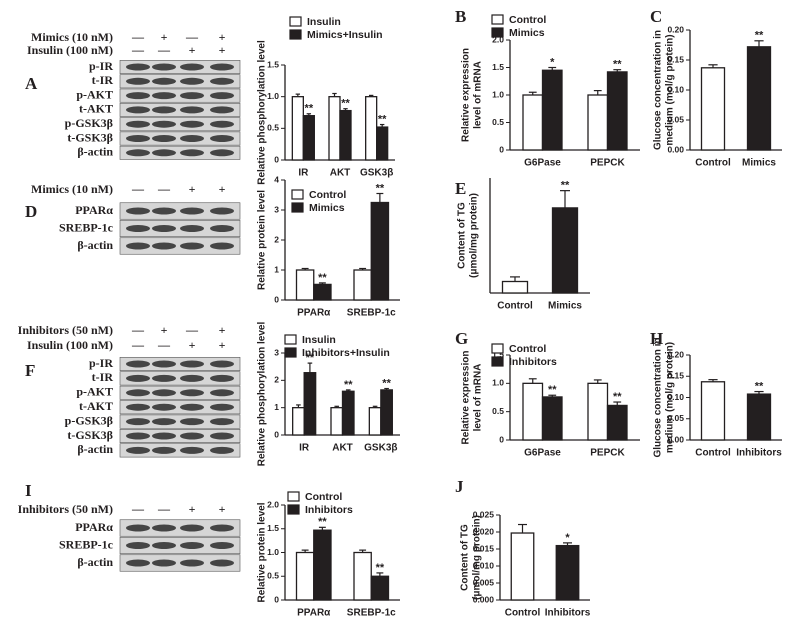 Image resolution: width=790 pixels, height=631 pixels. I want to click on y-axis-label: medium (mol/g protein), so click(670, 89).